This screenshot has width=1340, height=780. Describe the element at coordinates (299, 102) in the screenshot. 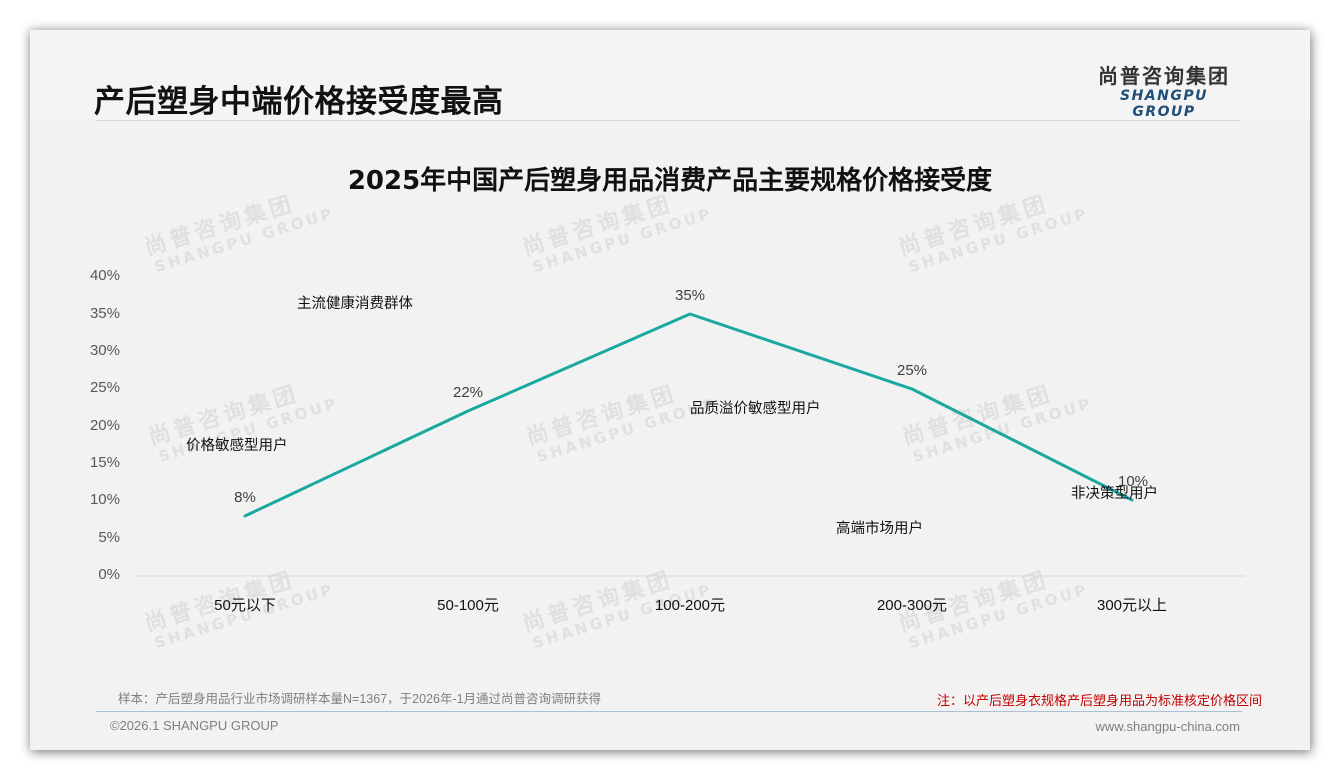

I see `page-title: 产后塑身中端价格接受度最高` at that location.